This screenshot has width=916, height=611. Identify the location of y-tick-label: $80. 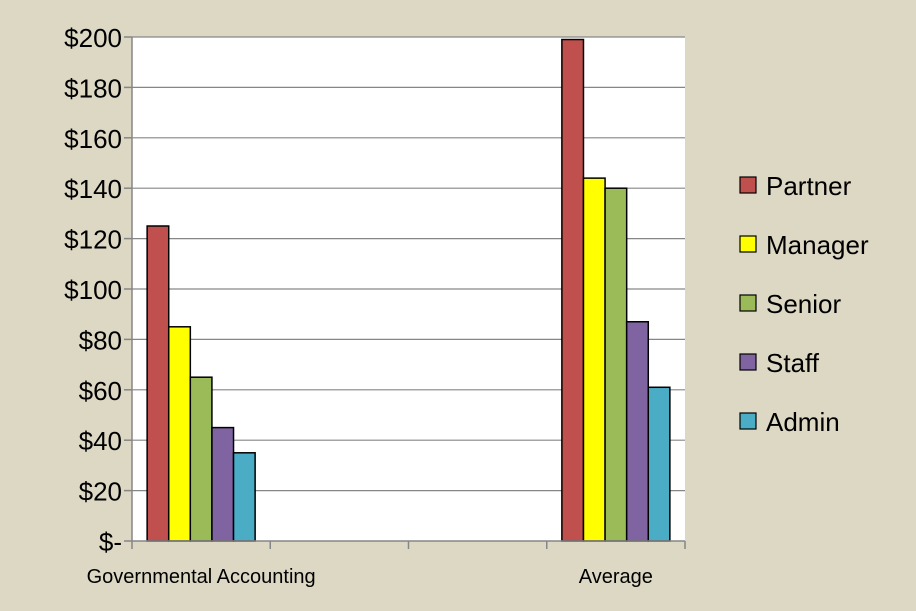
(100, 340).